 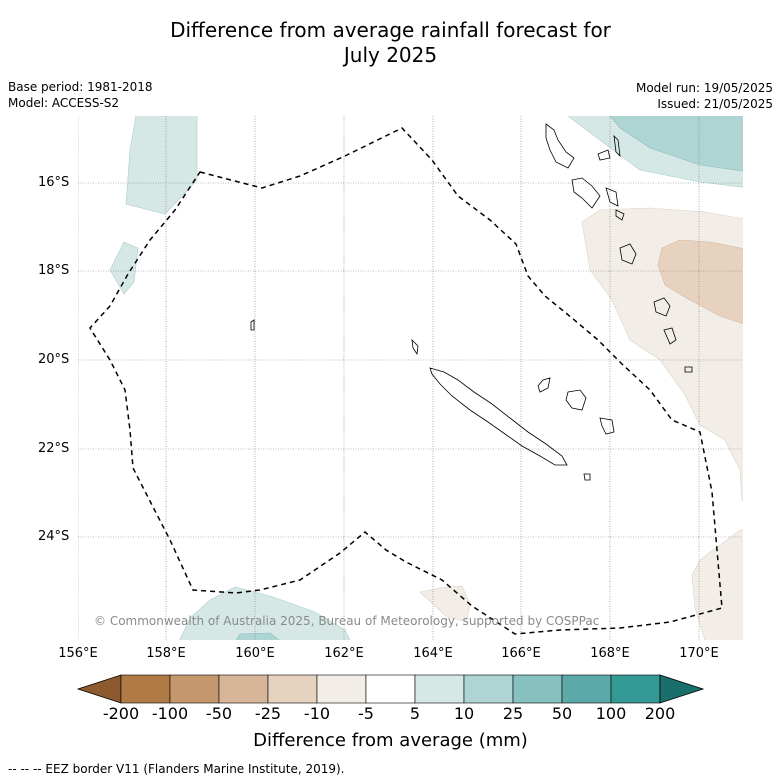 I want to click on lon-label: 158°E, so click(x=166, y=653).